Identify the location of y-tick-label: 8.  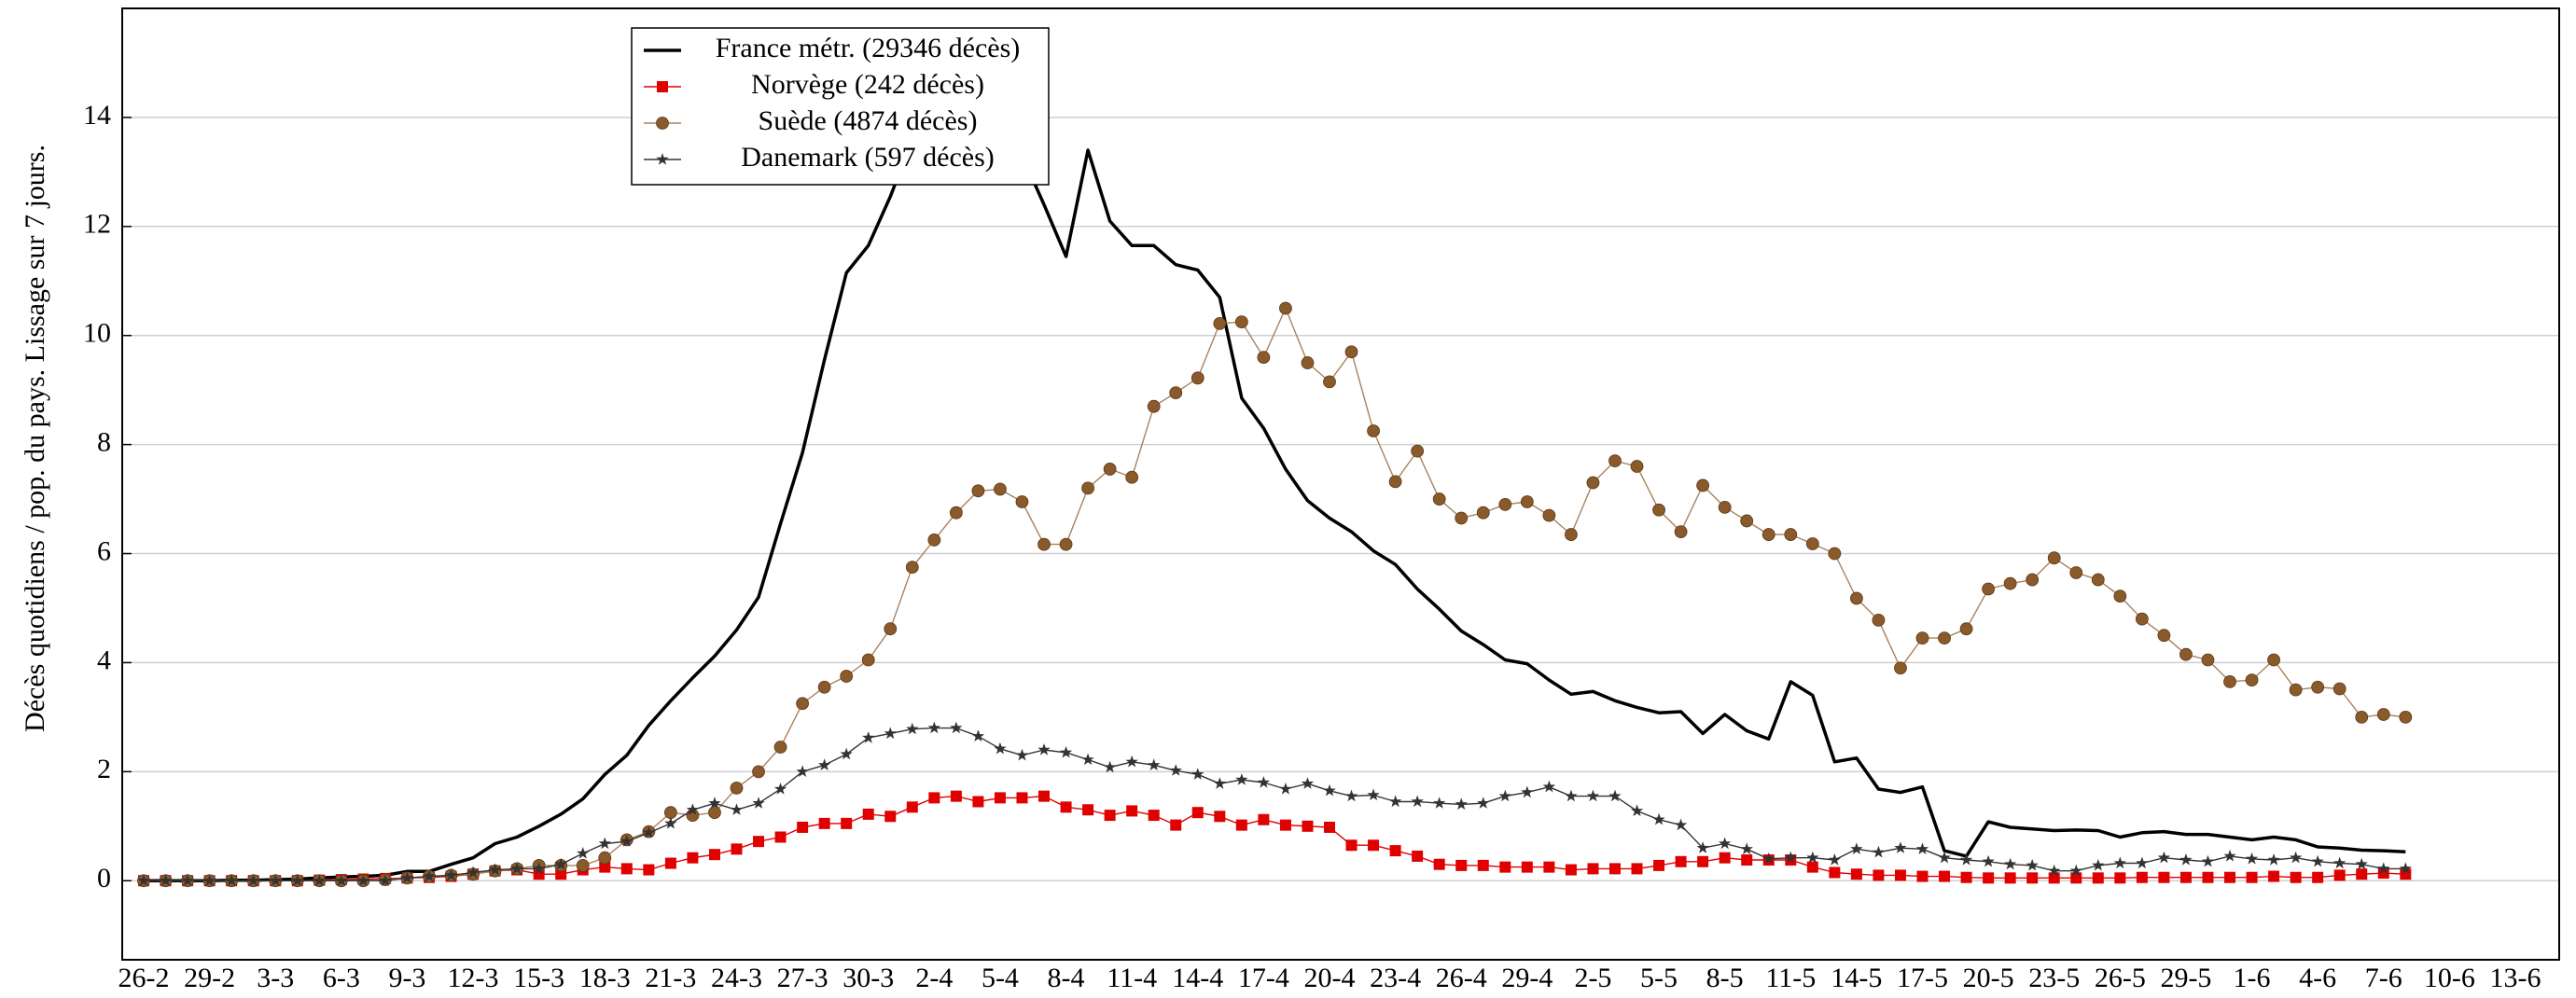
(104, 442).